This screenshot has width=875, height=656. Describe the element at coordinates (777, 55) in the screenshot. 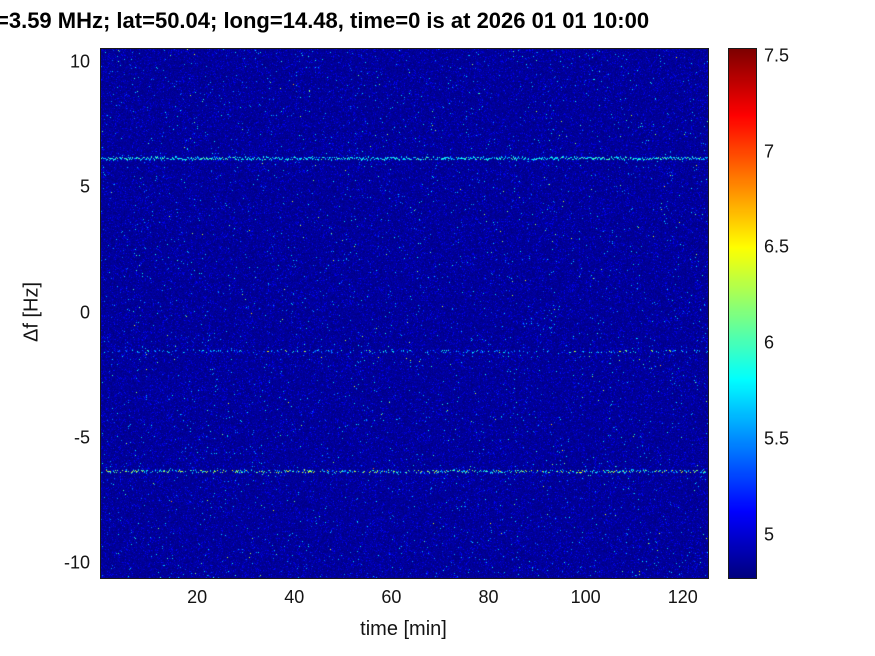

I see `colorbar-tick-label: 7.5` at that location.